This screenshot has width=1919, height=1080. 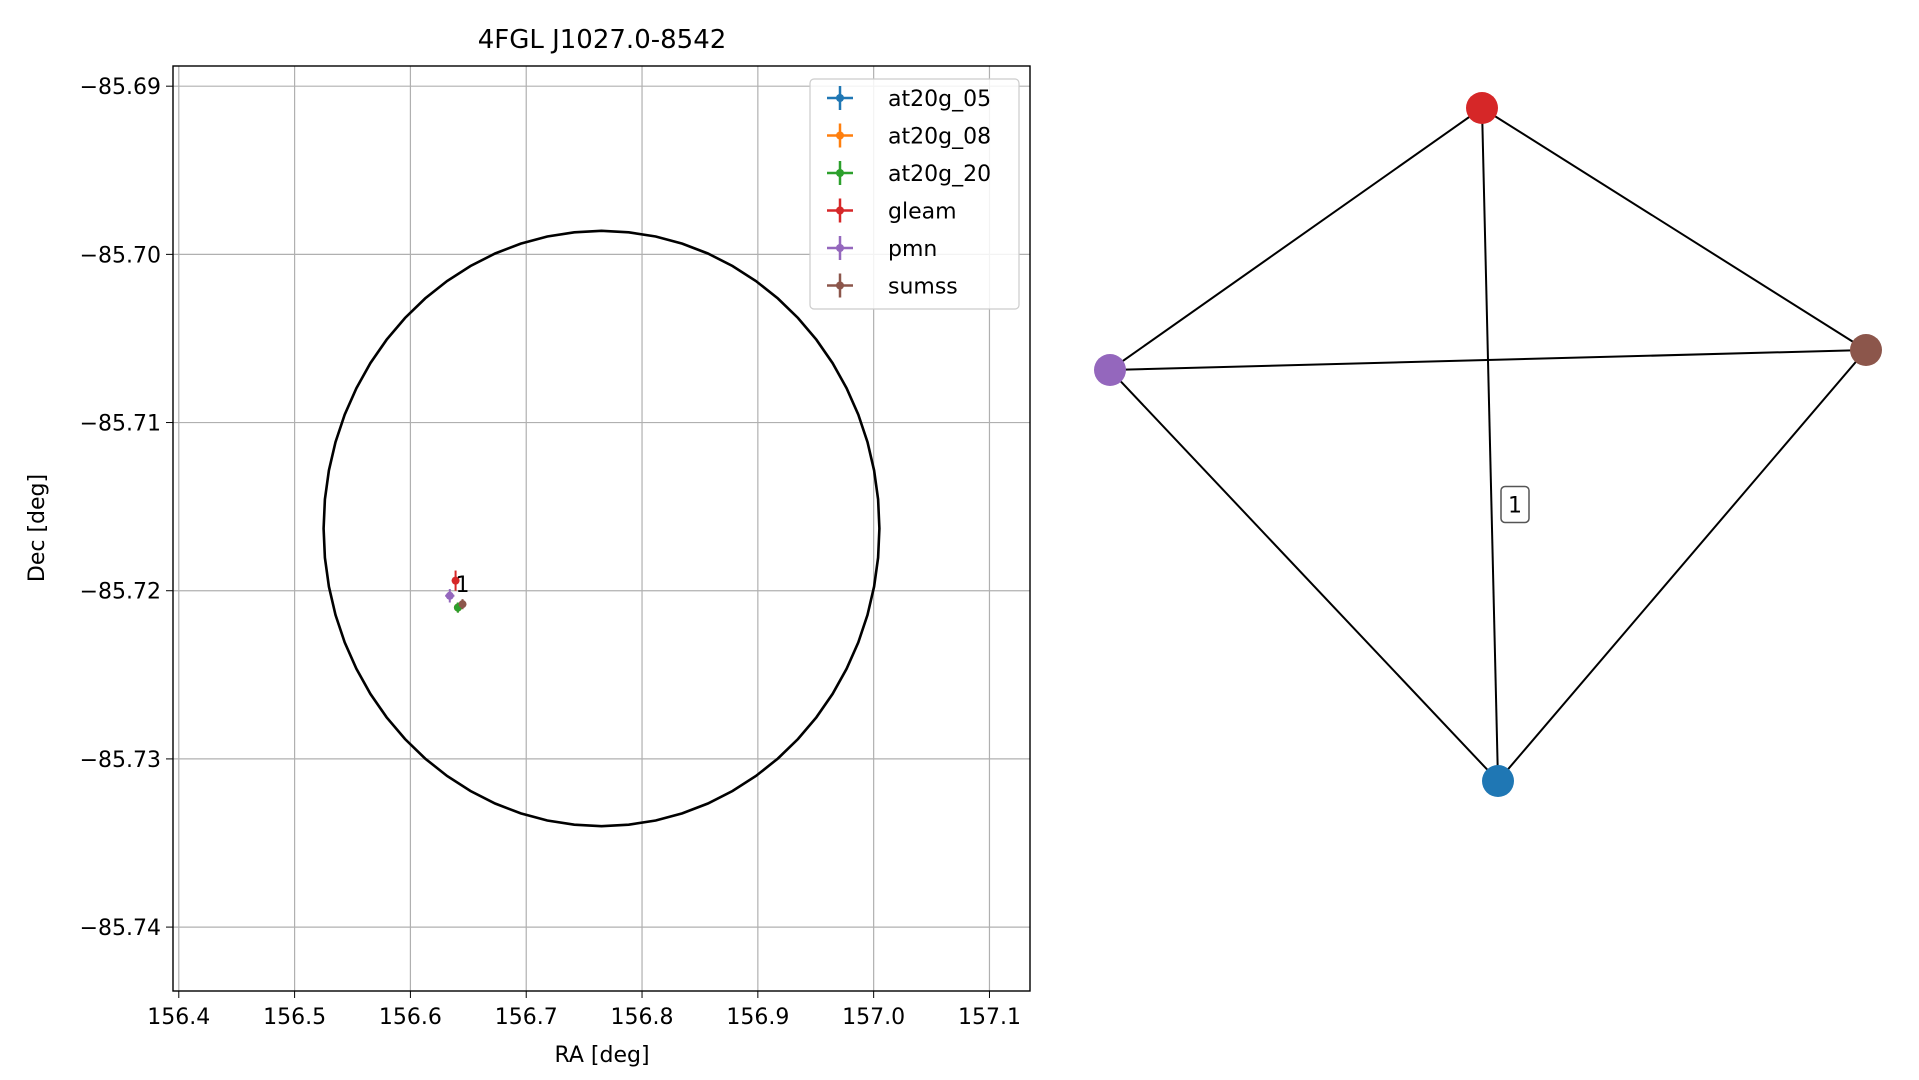 I want to click on legend-item-at20g_08: at20g_08, so click(x=909, y=136).